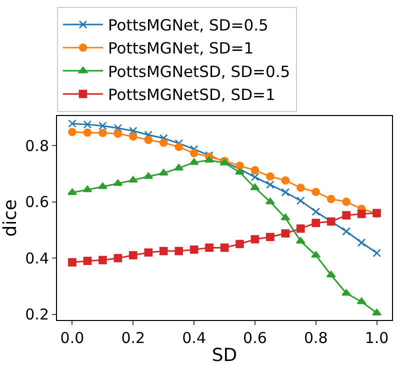 The width and height of the screenshot is (400, 369). I want to click on legend-label: PottsMGNet, SD=1, so click(181, 49).